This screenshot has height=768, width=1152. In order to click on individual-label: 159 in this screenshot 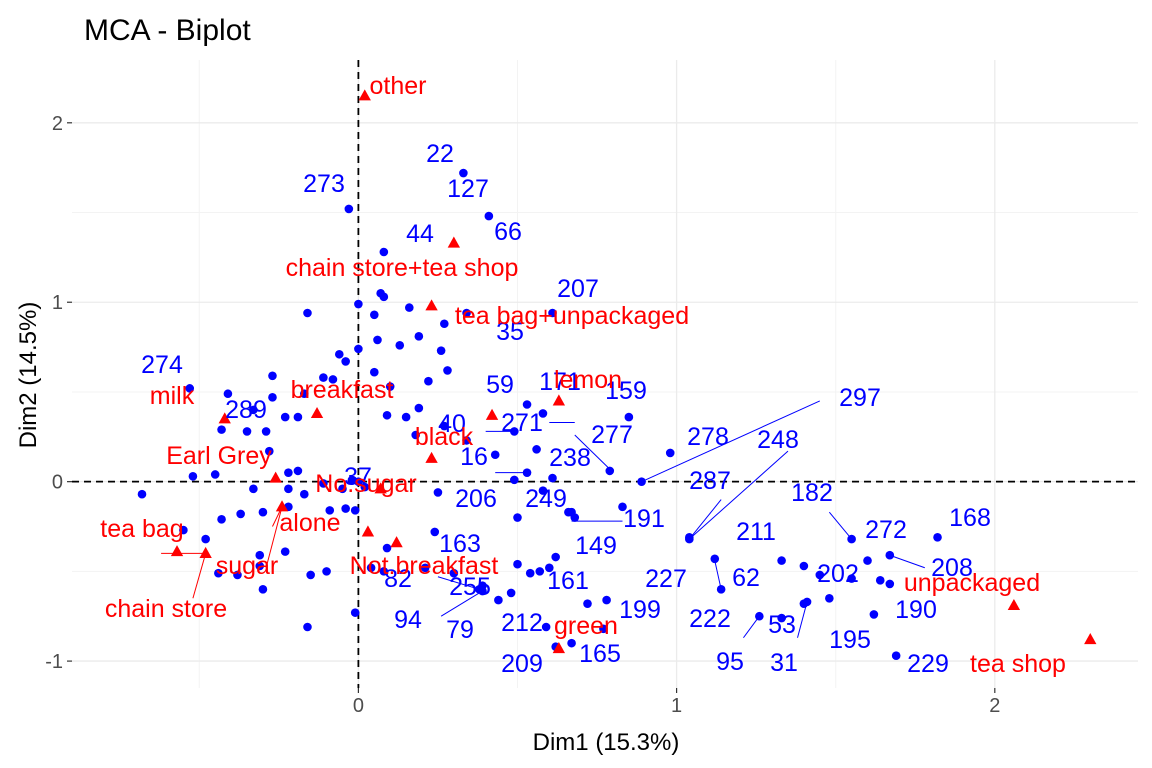, I will do `click(626, 391)`.